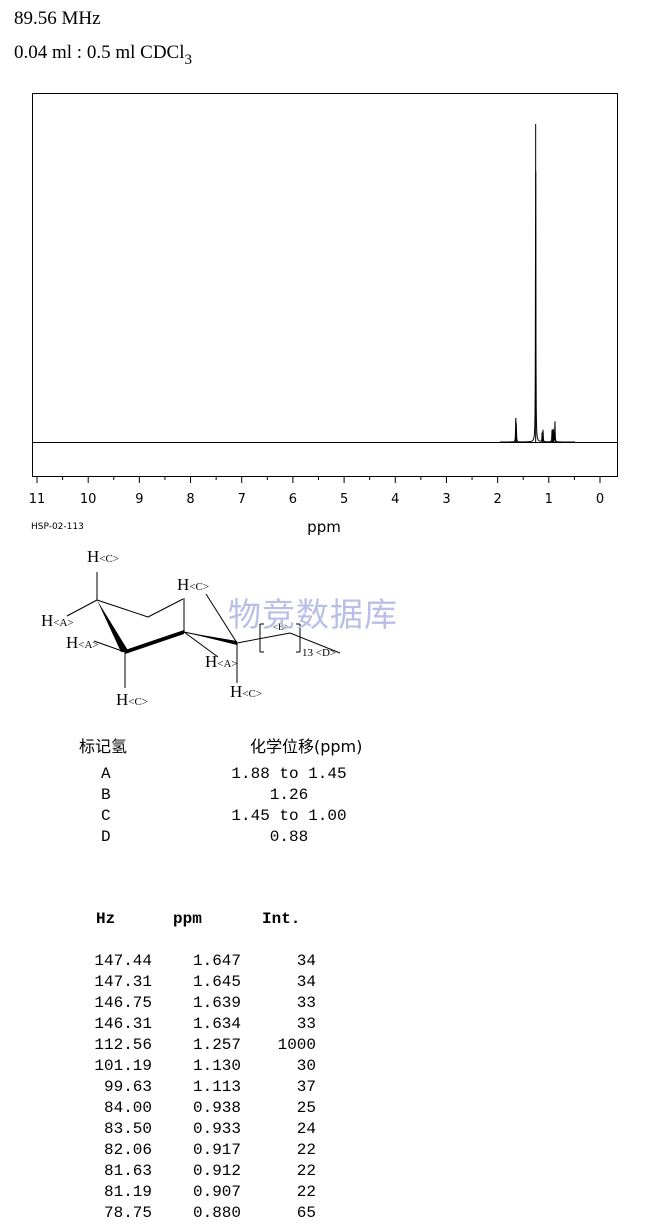 The height and width of the screenshot is (1225, 652). I want to click on peak-hz: 78.75, so click(127, 1213).